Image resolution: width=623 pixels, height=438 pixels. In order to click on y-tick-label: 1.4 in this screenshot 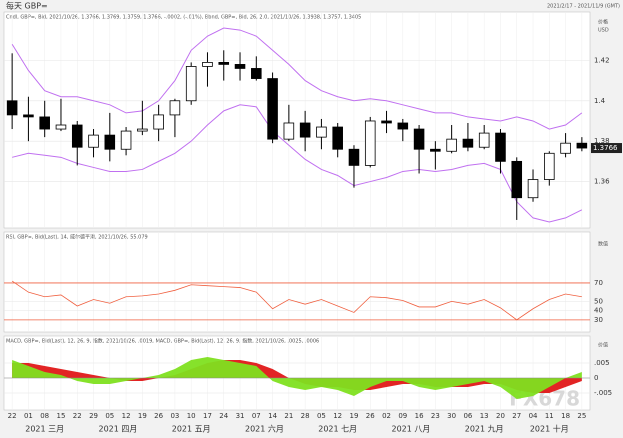, I will do `click(600, 101)`.